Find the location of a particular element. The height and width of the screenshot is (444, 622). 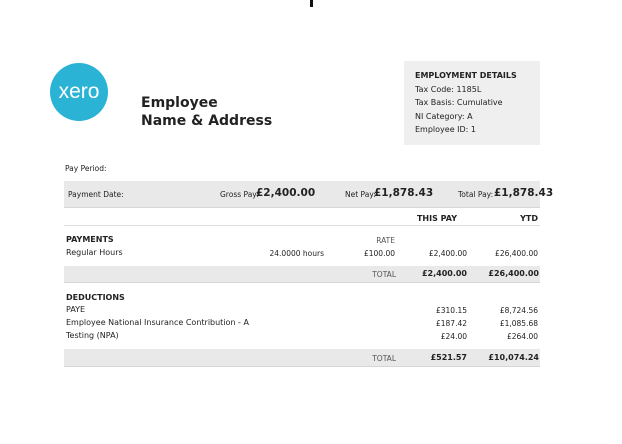

payments-title: PAYMENTS is located at coordinates (90, 239).